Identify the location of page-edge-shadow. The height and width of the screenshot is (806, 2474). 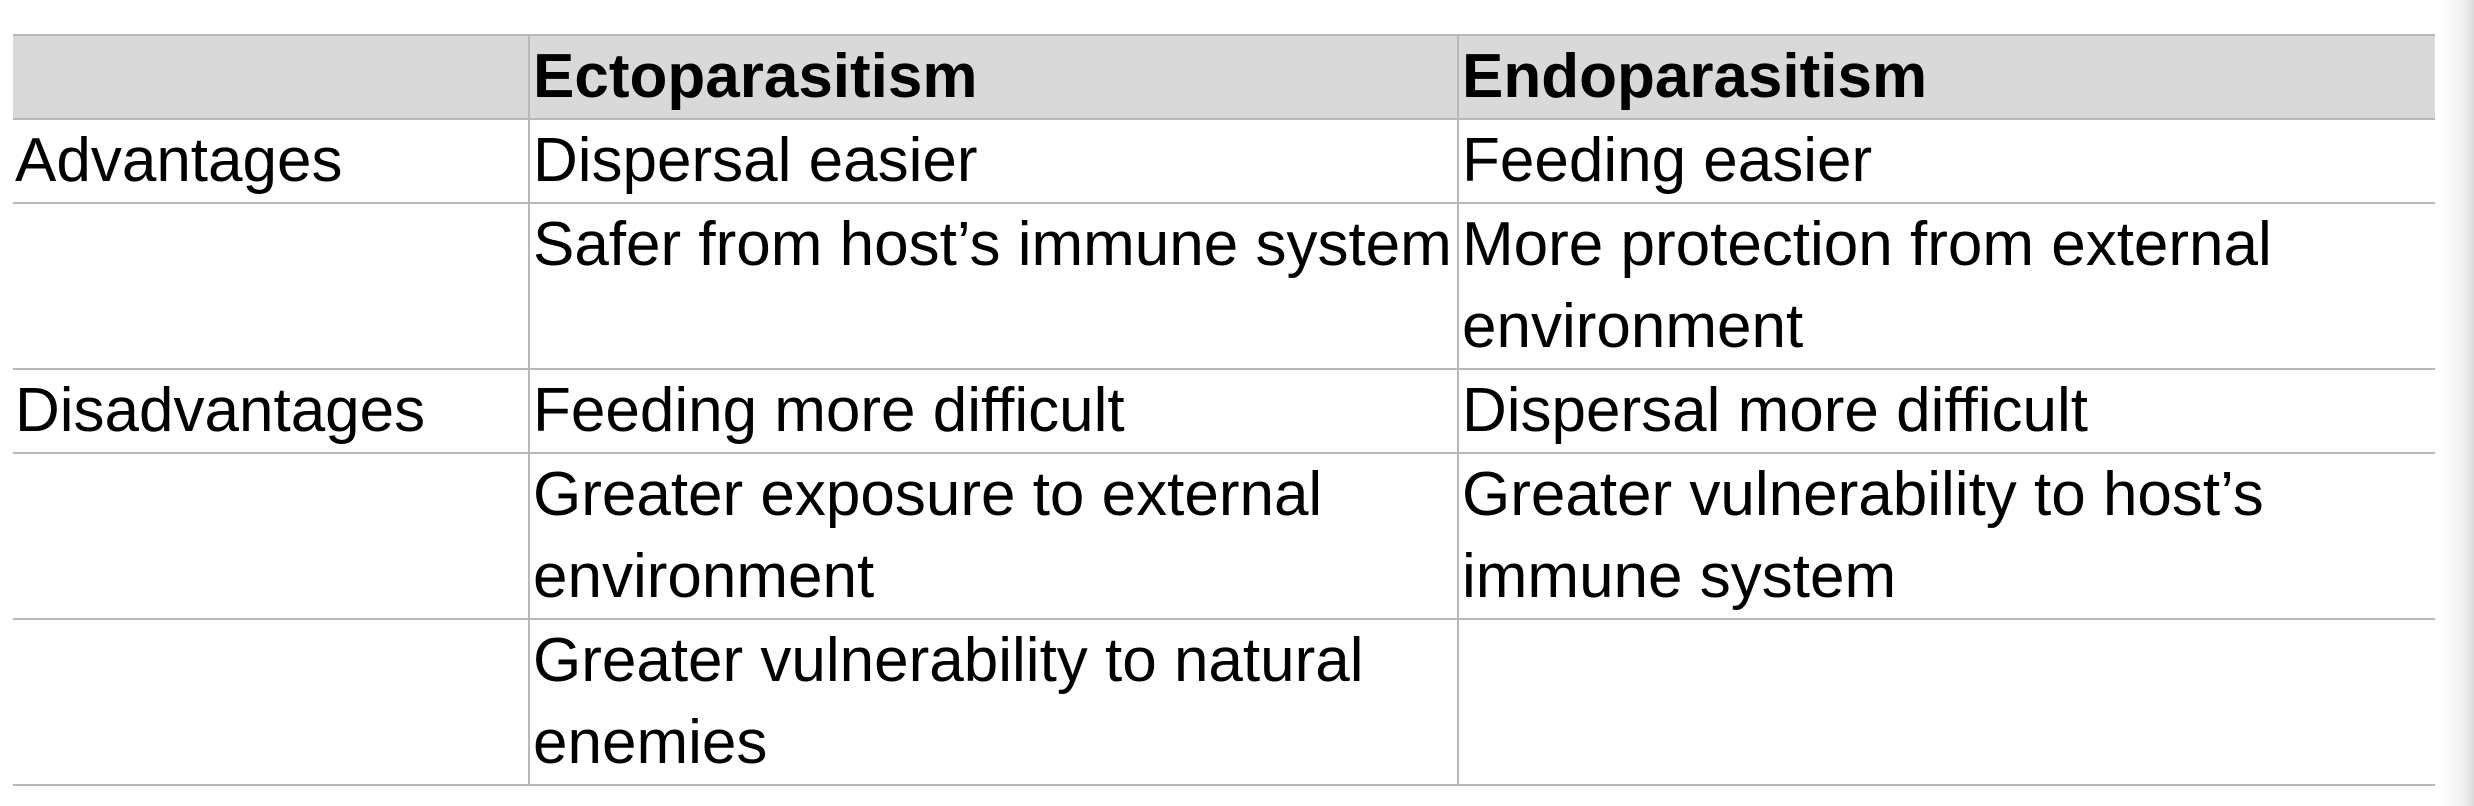
(2456, 403).